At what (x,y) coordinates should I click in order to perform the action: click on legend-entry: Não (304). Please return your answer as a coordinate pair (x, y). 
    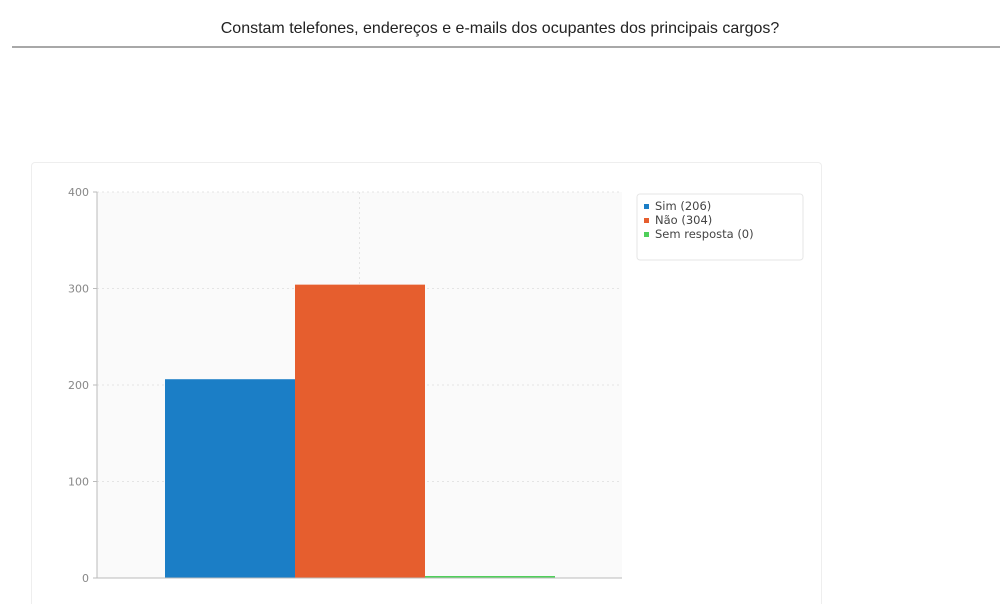
    Looking at the image, I should click on (683, 220).